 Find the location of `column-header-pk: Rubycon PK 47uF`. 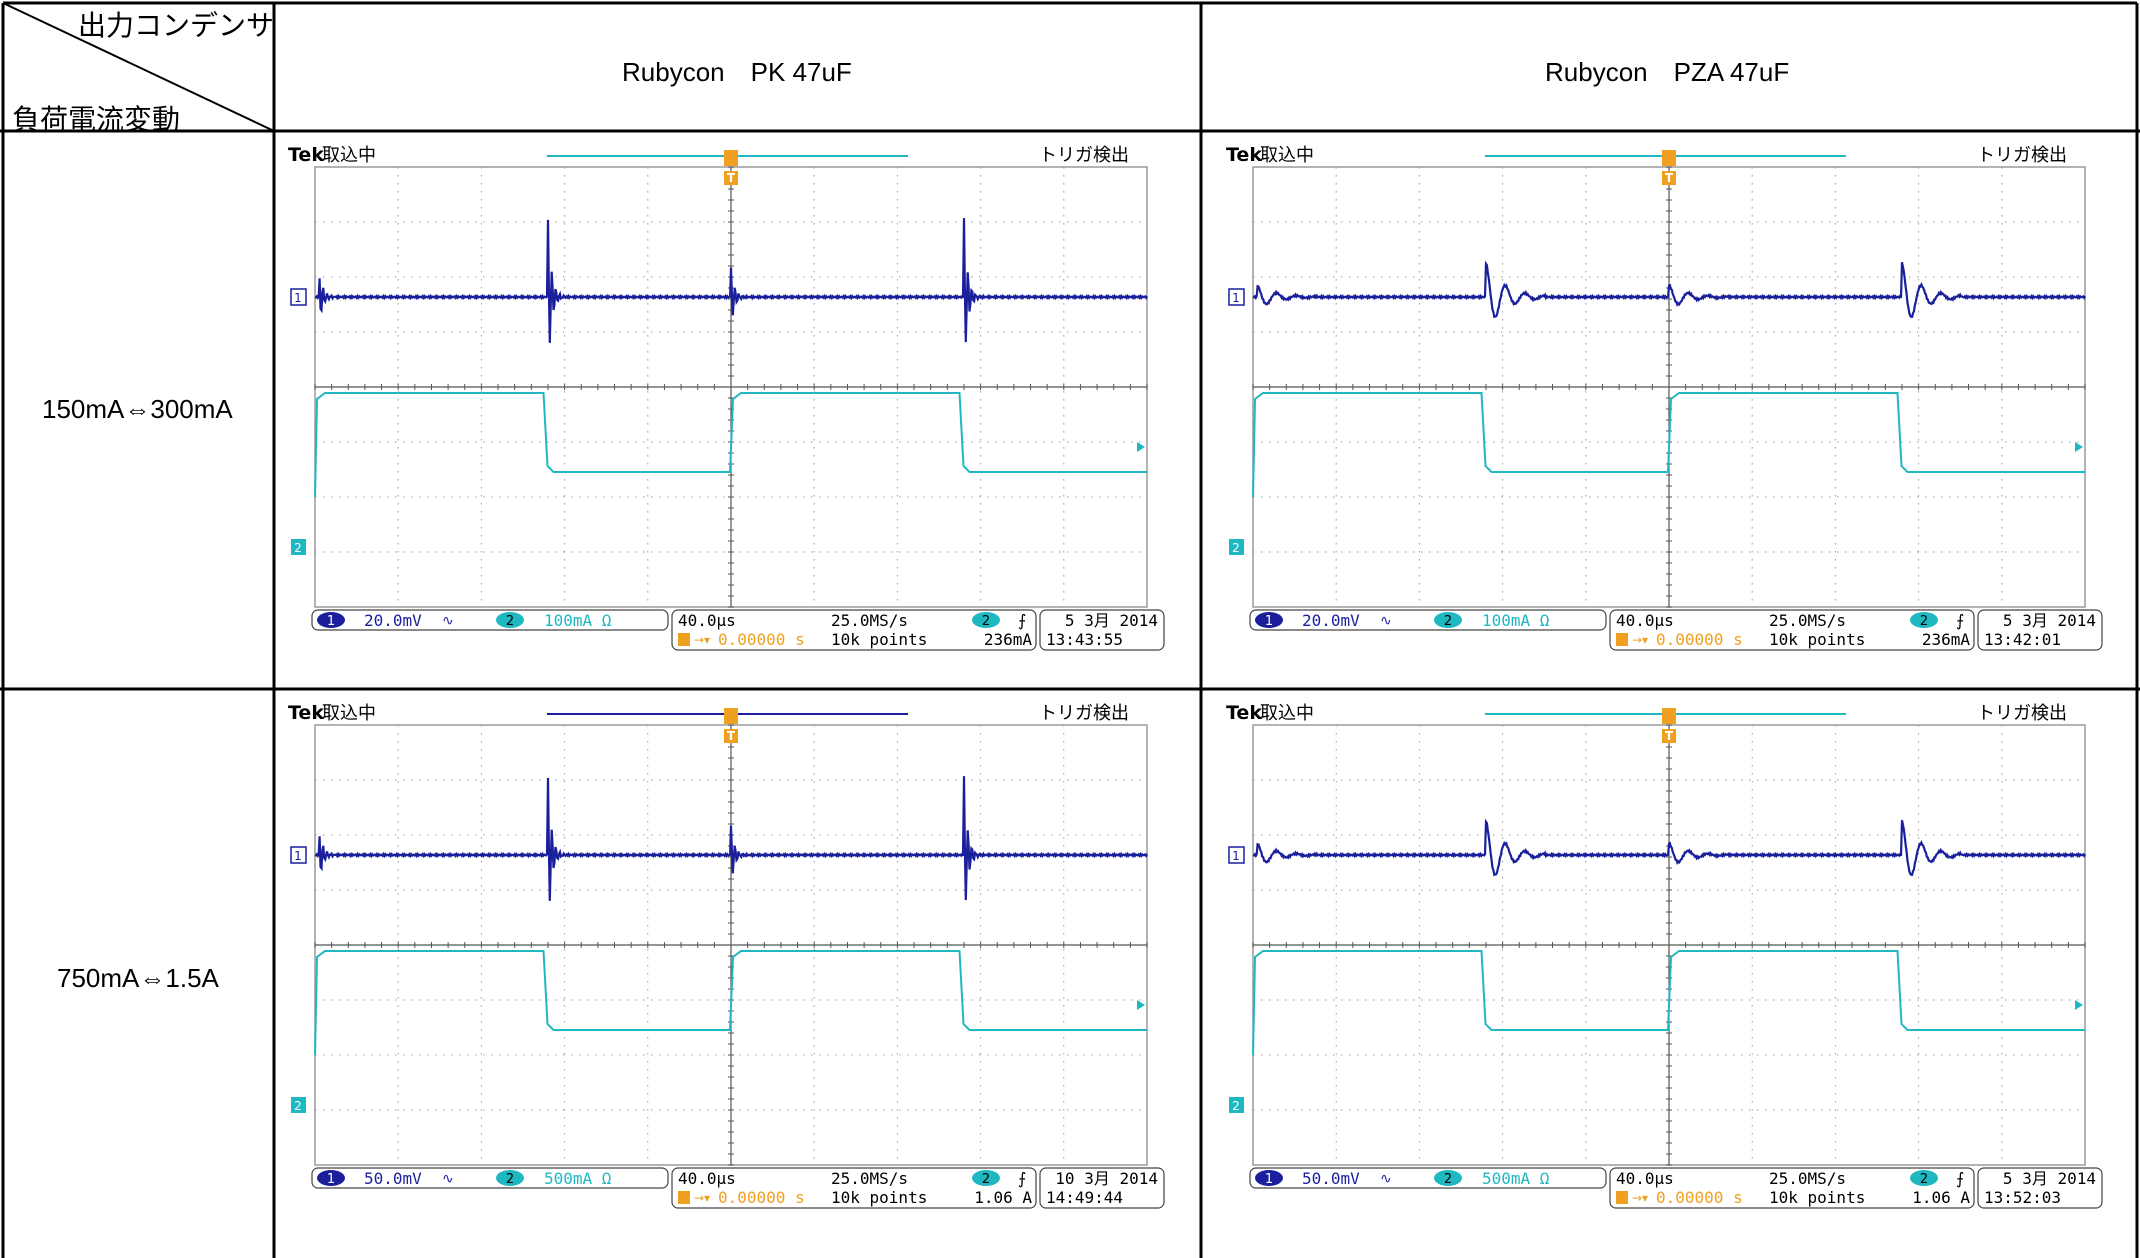

column-header-pk: Rubycon PK 47uF is located at coordinates (737, 72).